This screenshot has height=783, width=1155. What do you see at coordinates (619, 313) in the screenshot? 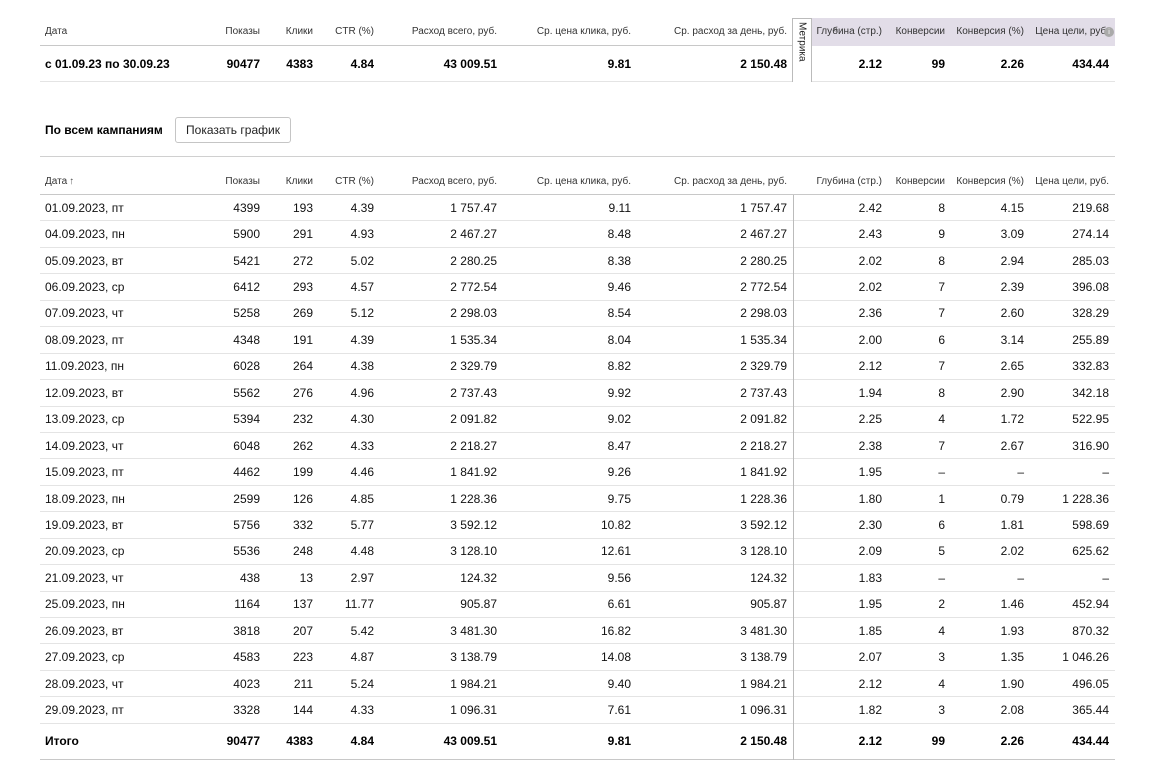
I see `cell-cpc: 8.54` at bounding box center [619, 313].